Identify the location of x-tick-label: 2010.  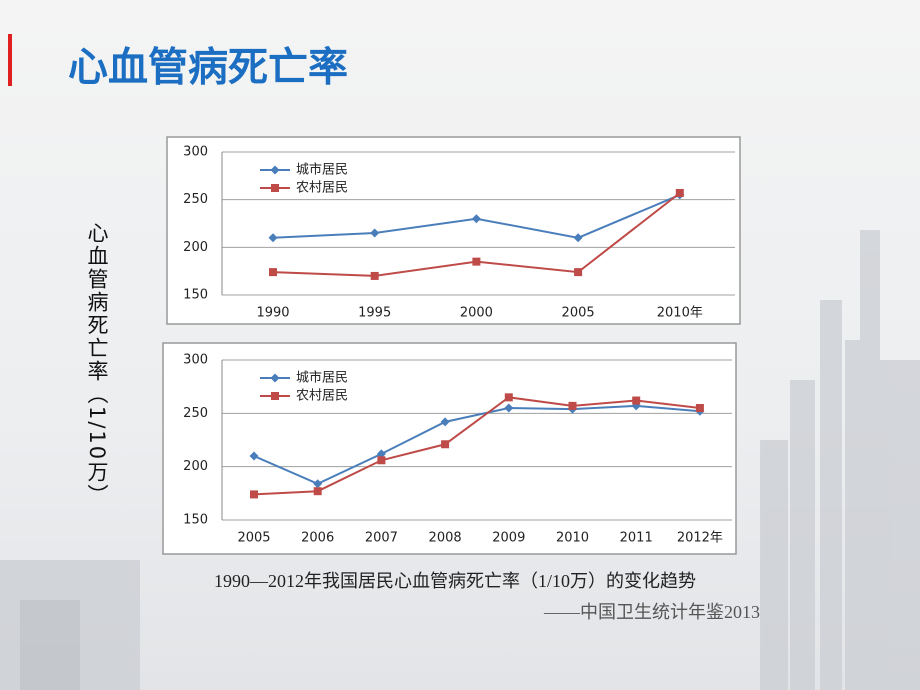
(572, 538).